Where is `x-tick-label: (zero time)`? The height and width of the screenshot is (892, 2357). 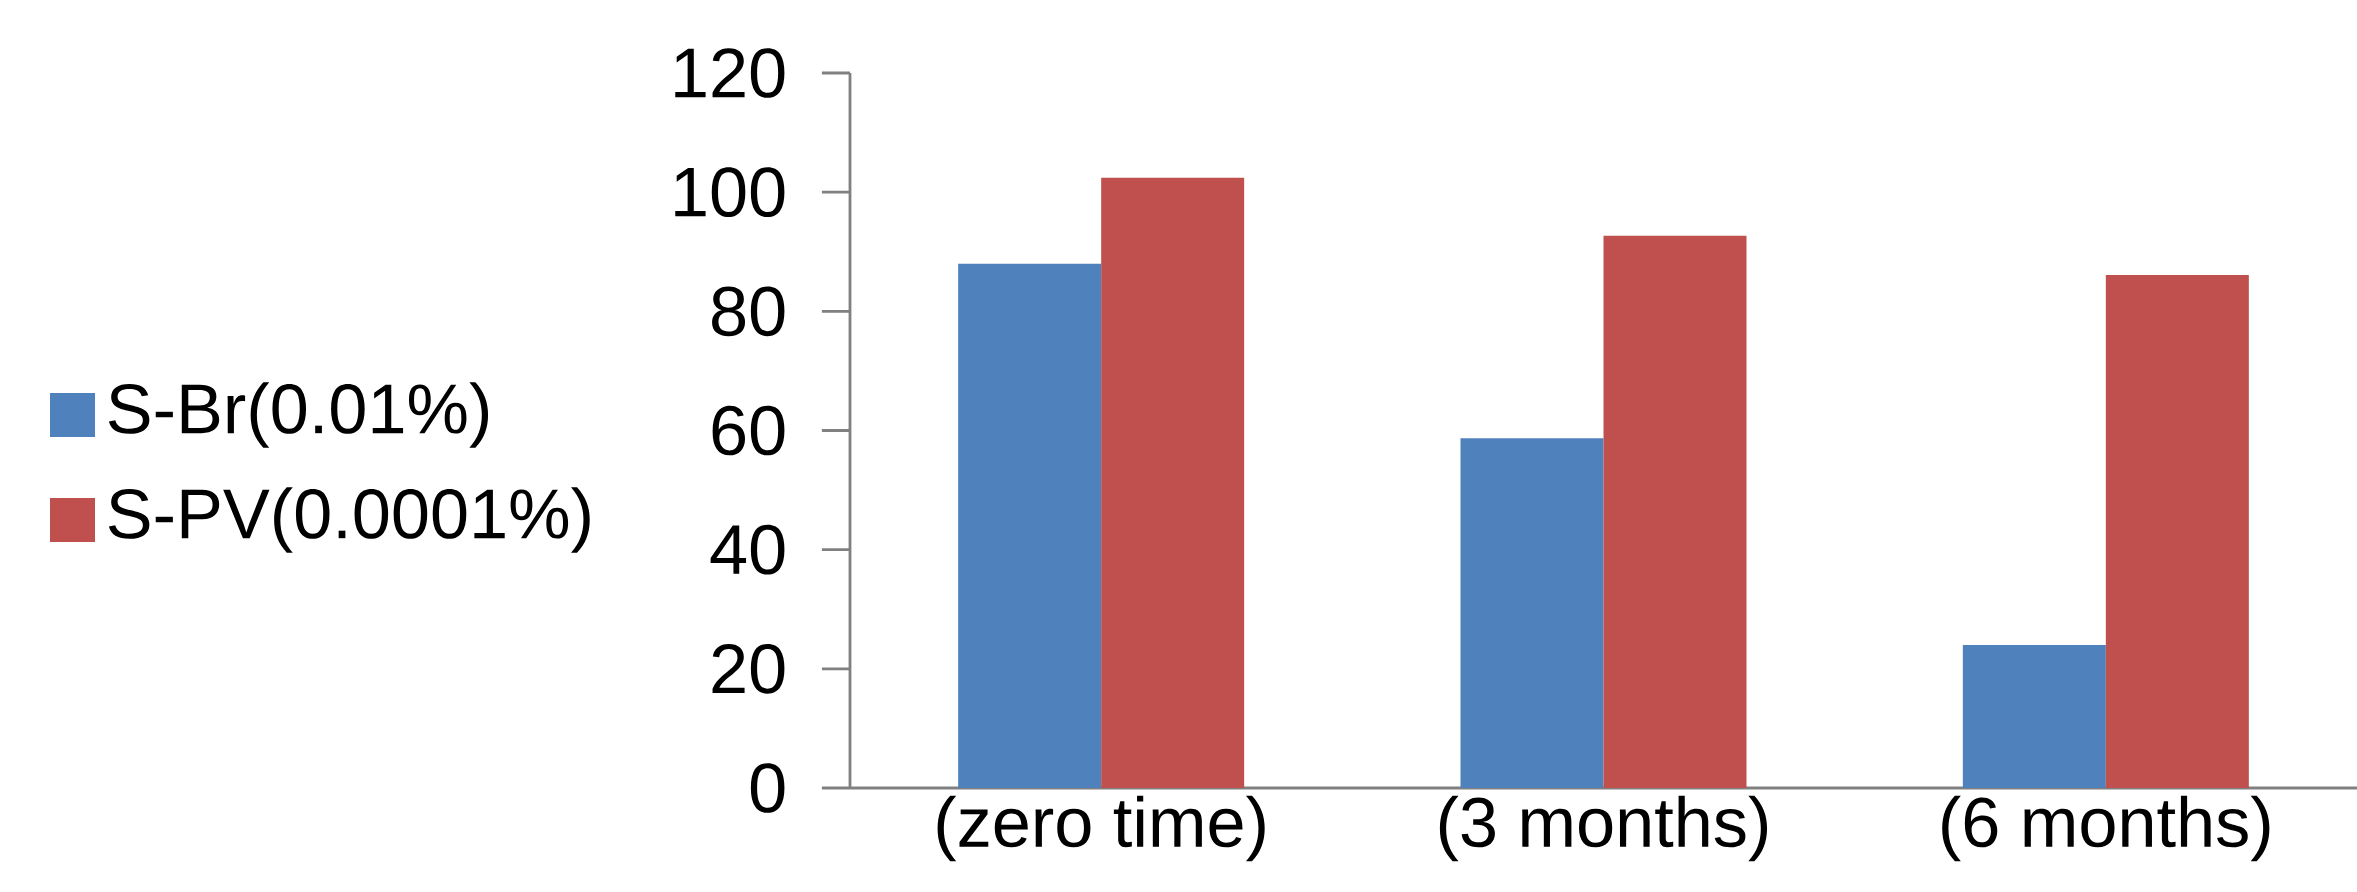
x-tick-label: (zero time) is located at coordinates (1101, 828).